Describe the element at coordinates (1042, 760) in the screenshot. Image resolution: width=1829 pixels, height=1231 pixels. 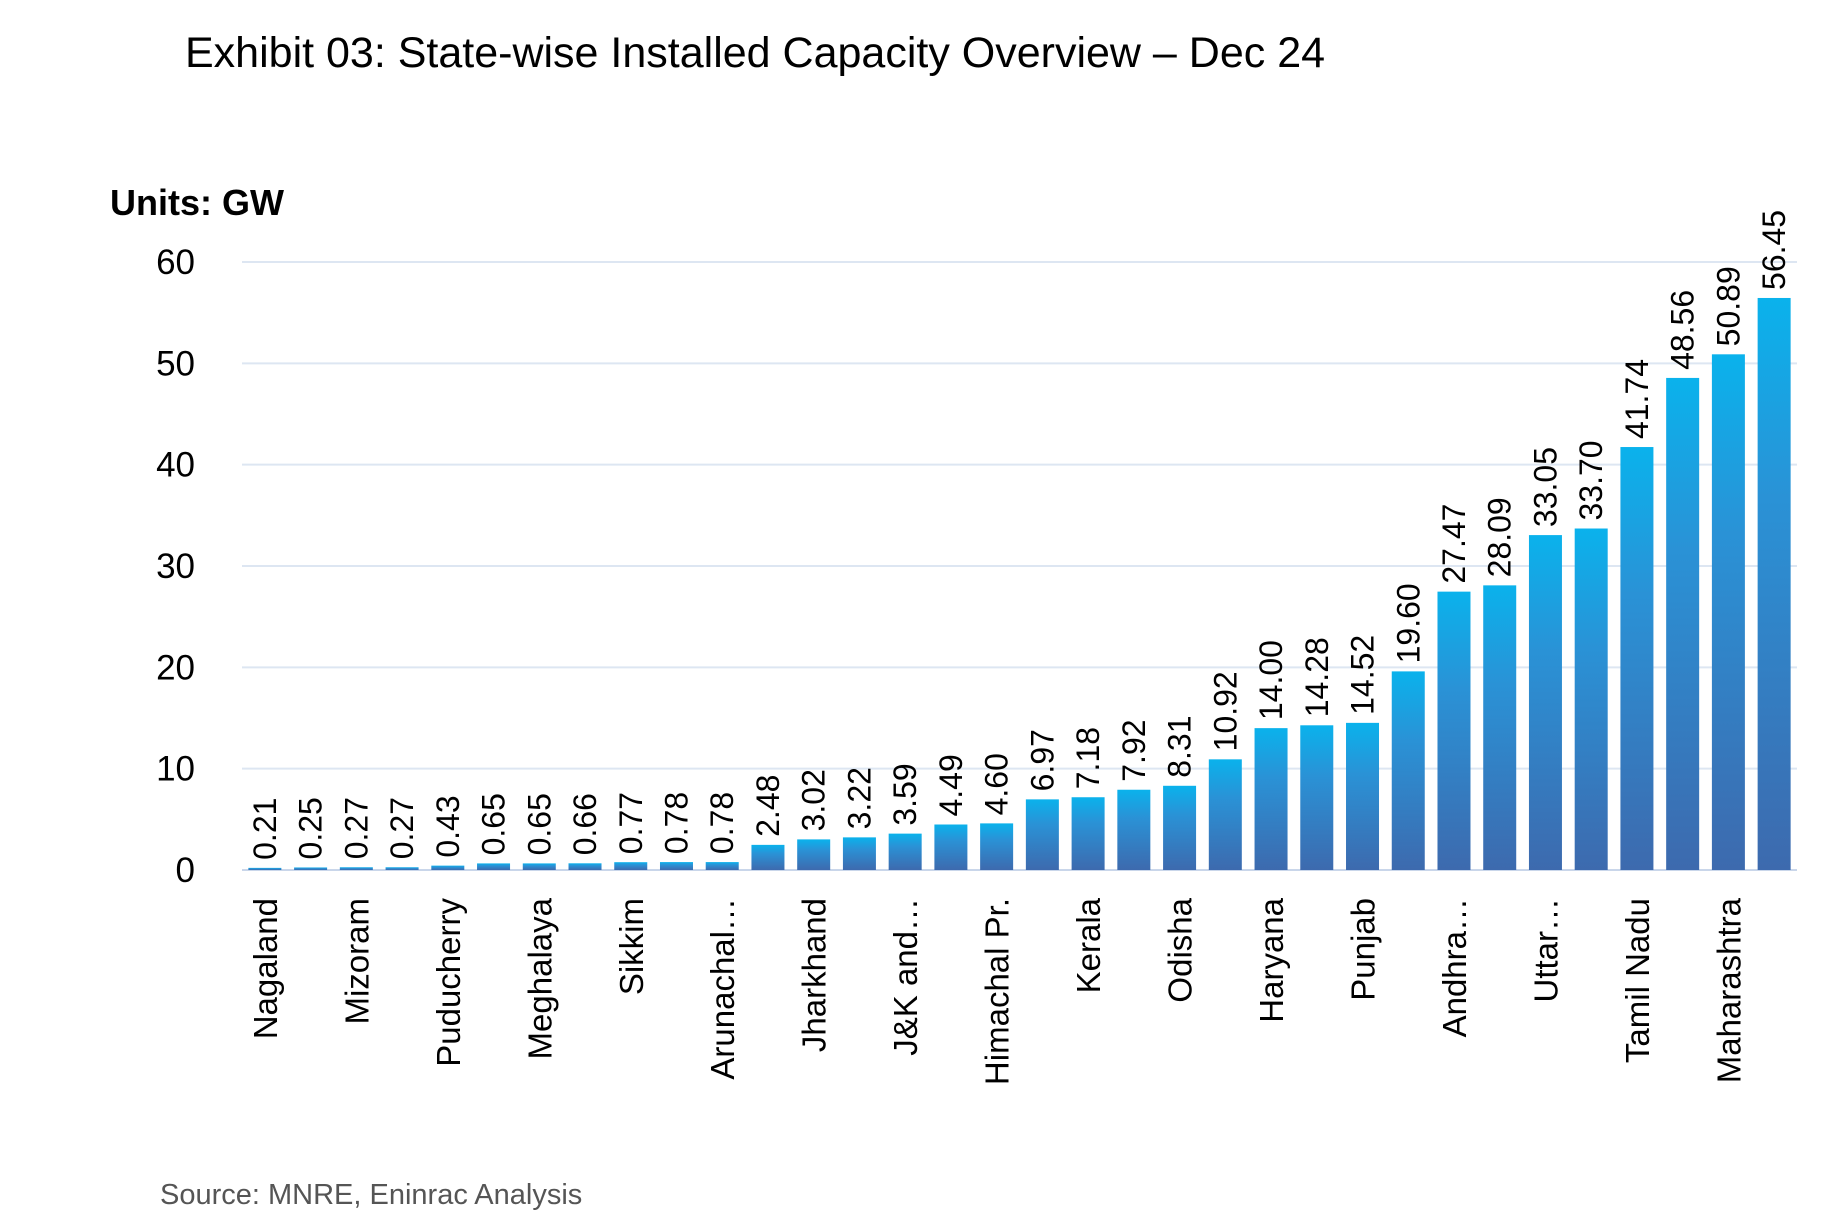
I see `data-label: 6.97` at that location.